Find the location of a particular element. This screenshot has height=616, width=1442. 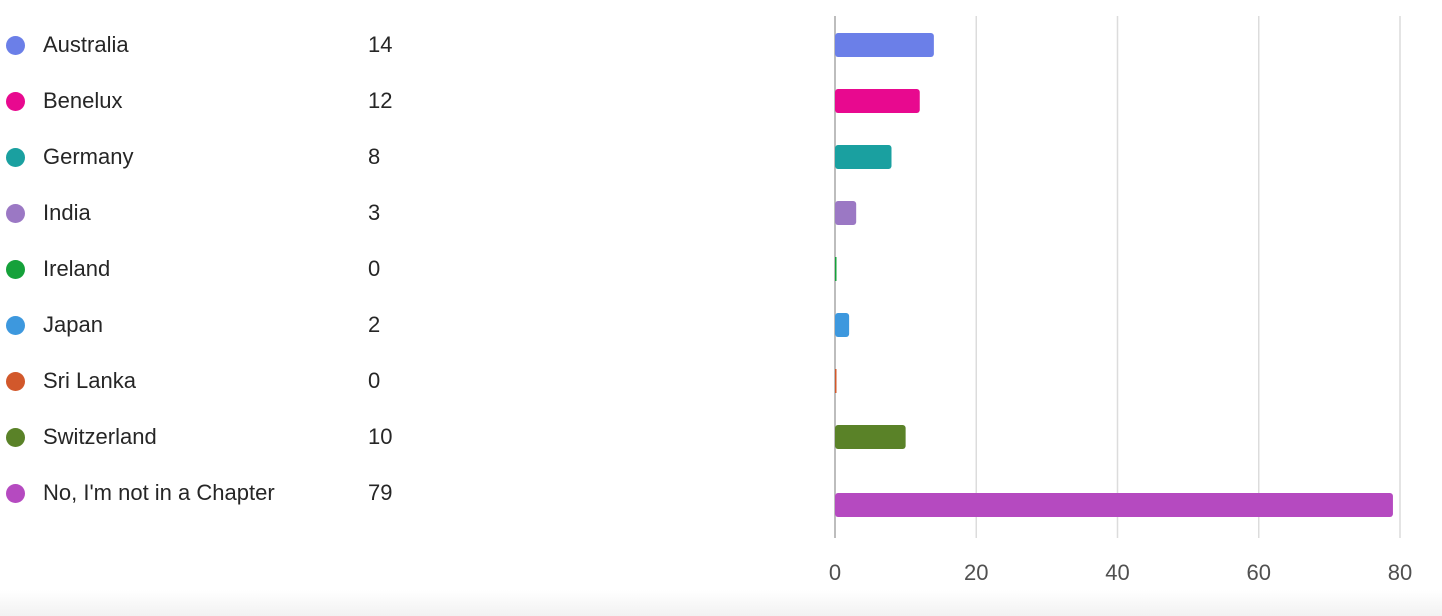

legend-item: Ireland 0 is located at coordinates (230, 269).